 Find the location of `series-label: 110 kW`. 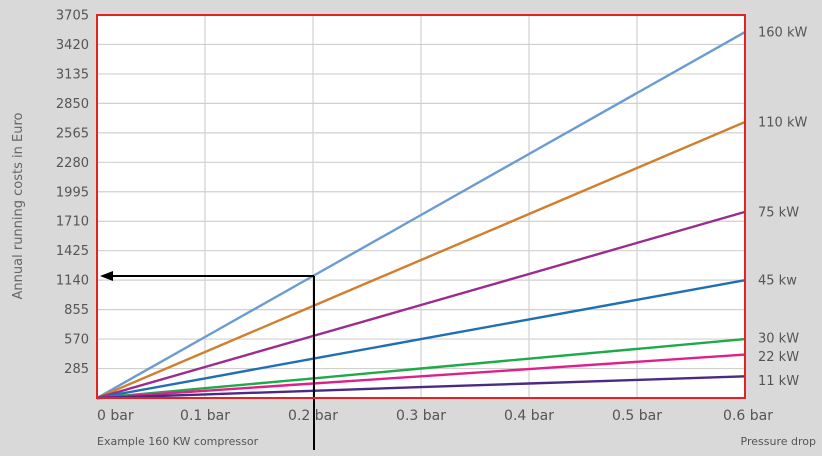

series-label: 110 kW is located at coordinates (782, 122).